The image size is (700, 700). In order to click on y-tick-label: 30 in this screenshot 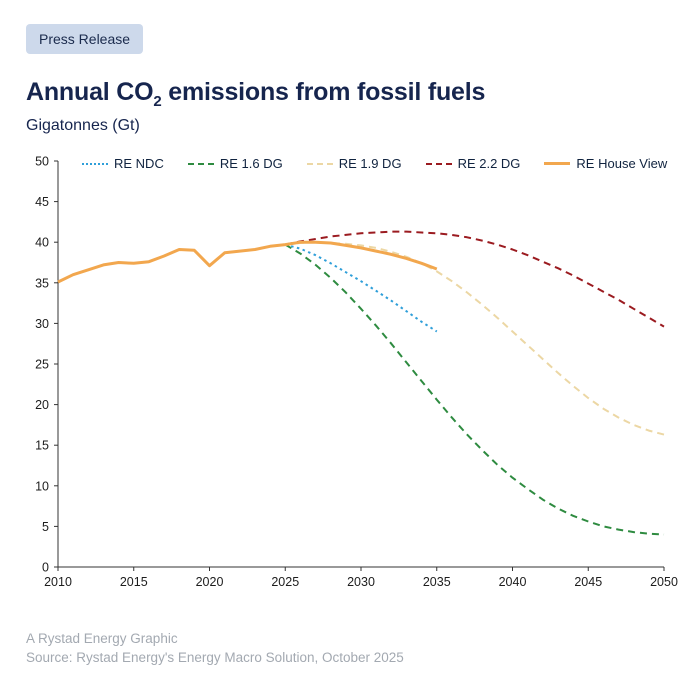, I will do `click(42, 324)`.